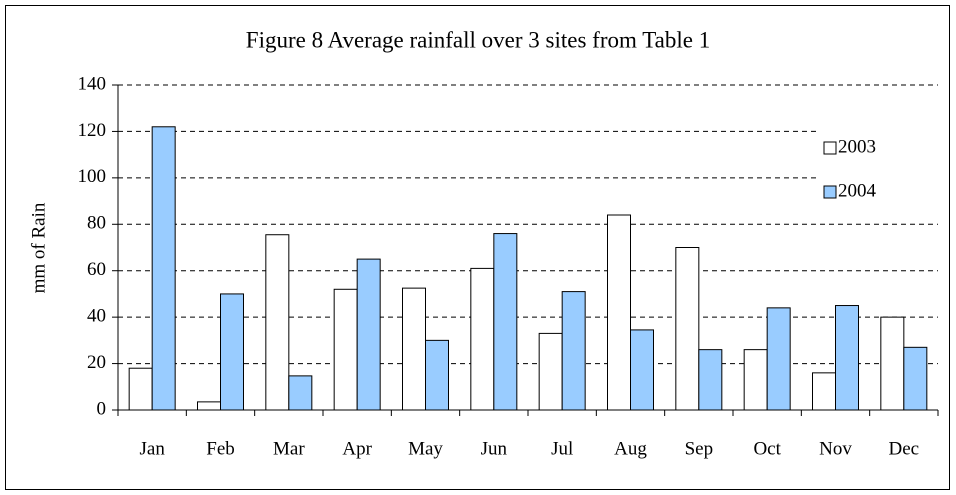 The height and width of the screenshot is (495, 956). What do you see at coordinates (880, 170) in the screenshot?
I see `legend-background` at bounding box center [880, 170].